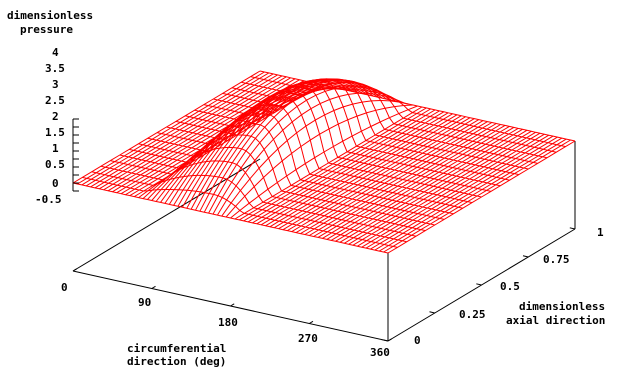 This screenshot has height=374, width=629. Describe the element at coordinates (562, 306) in the screenshot. I see `y-axis-label-line1: dimensionless` at that location.